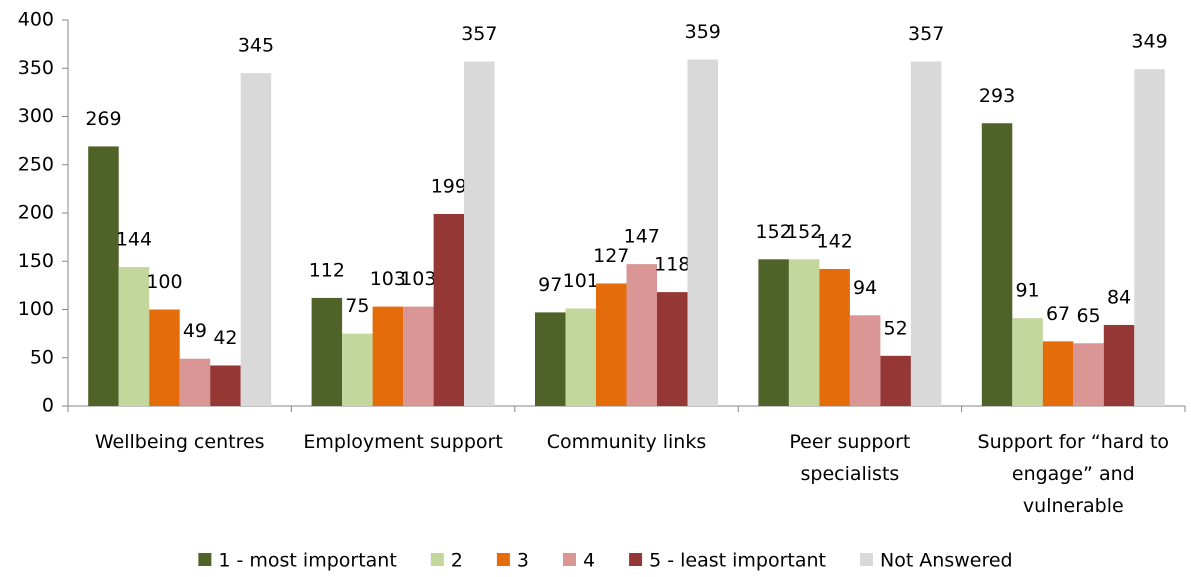 Image resolution: width=1191 pixels, height=577 pixels. I want to click on y-tick-label: 200, so click(36, 213).